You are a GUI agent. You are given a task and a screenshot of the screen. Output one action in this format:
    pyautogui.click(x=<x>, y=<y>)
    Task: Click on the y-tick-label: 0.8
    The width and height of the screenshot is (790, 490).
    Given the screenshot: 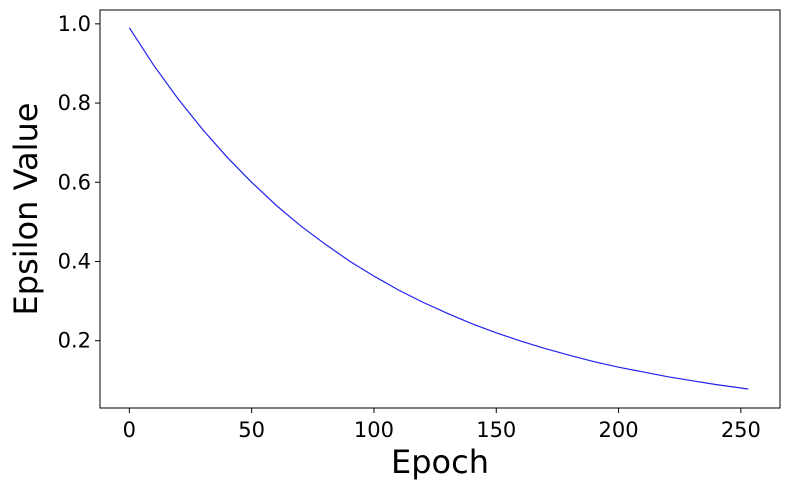 What is the action you would take?
    pyautogui.click(x=74, y=103)
    